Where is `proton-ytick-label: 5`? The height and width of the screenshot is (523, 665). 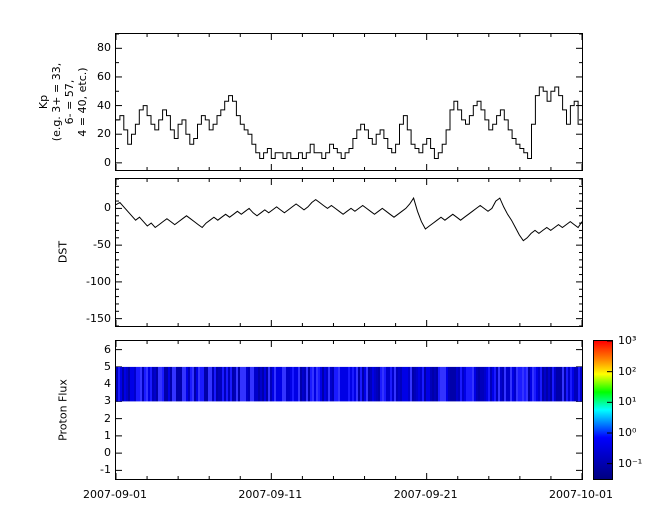 proton-ytick-label: 5 is located at coordinates (107, 366).